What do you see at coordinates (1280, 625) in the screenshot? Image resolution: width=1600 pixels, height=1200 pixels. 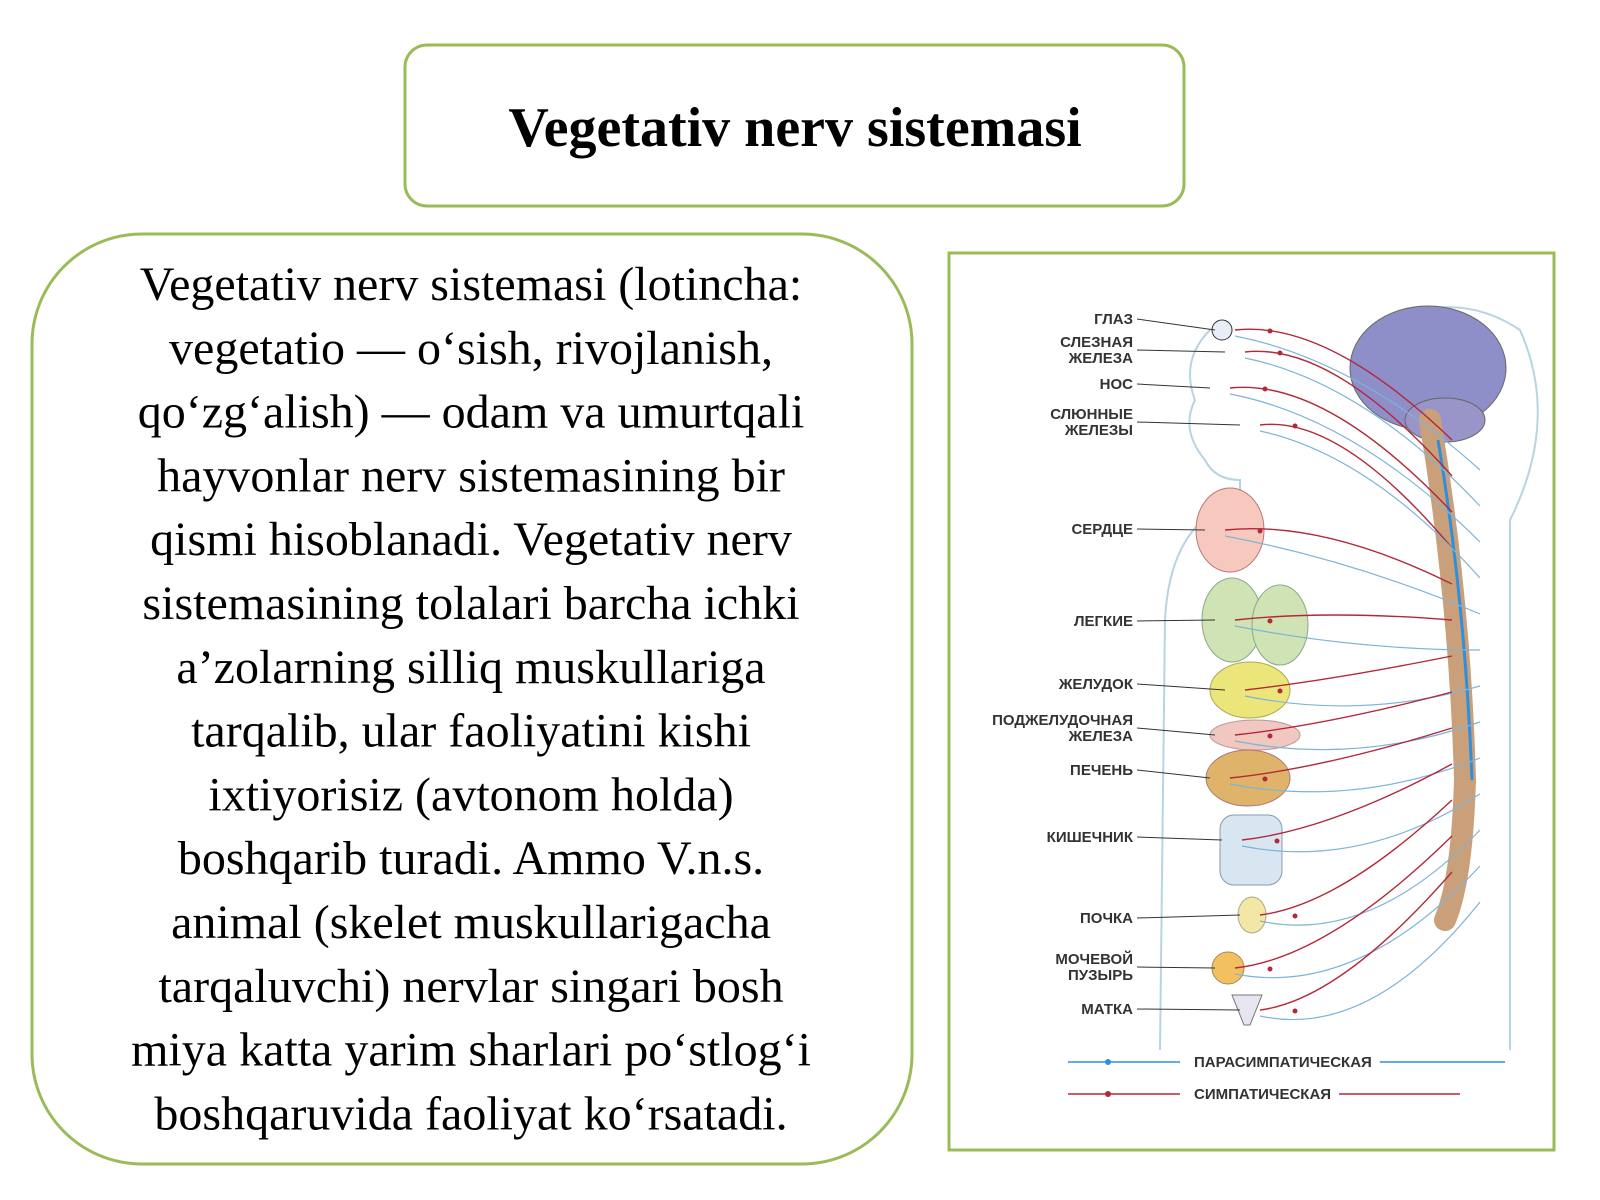 I see `lung-right` at bounding box center [1280, 625].